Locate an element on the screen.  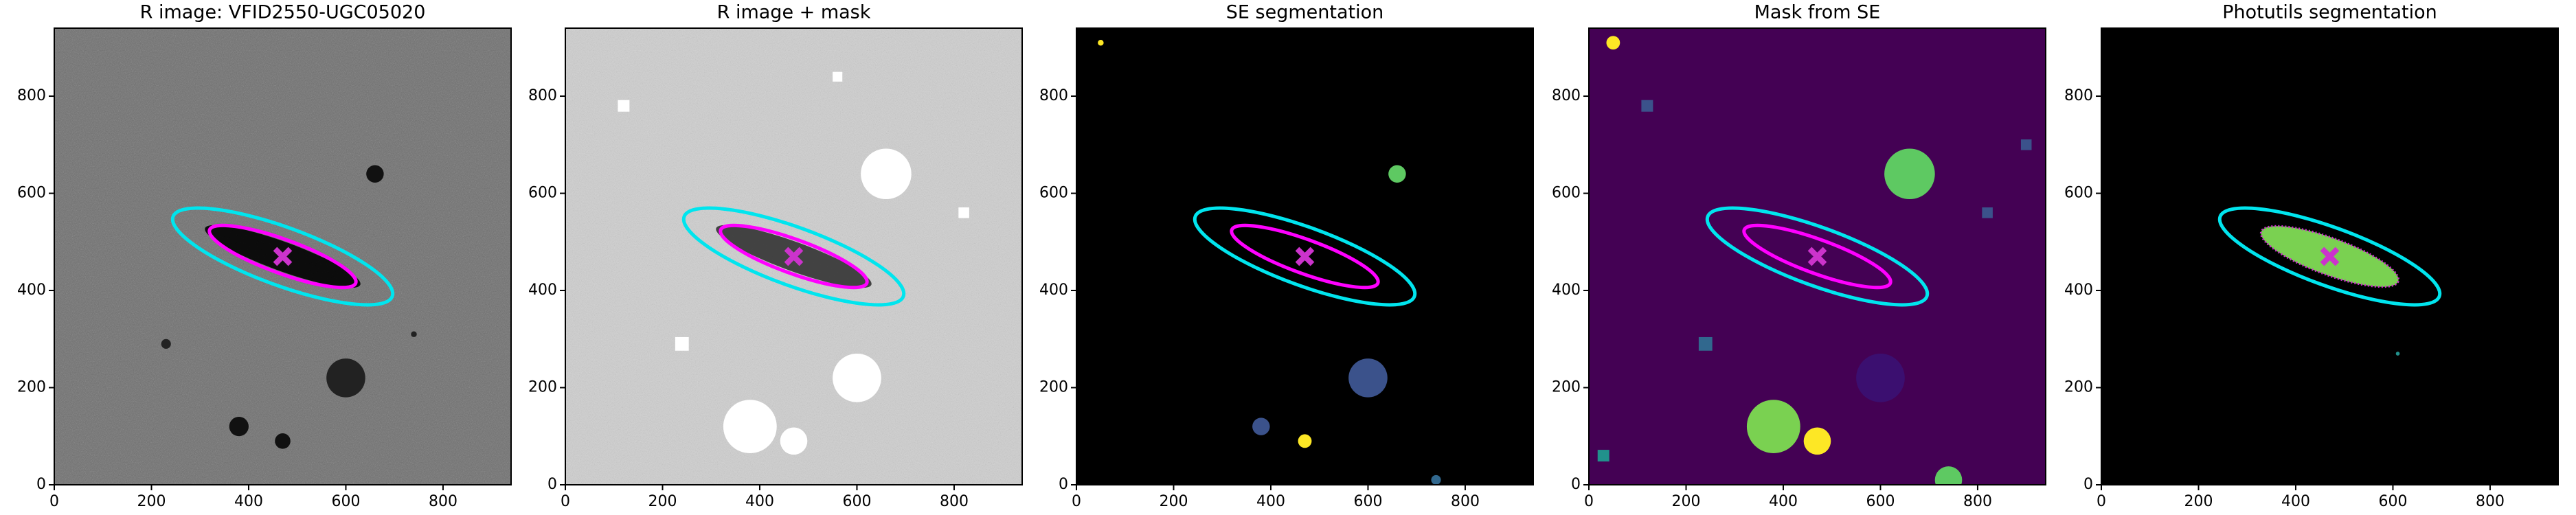
panel-title: Mask from SE is located at coordinates (1817, 12).